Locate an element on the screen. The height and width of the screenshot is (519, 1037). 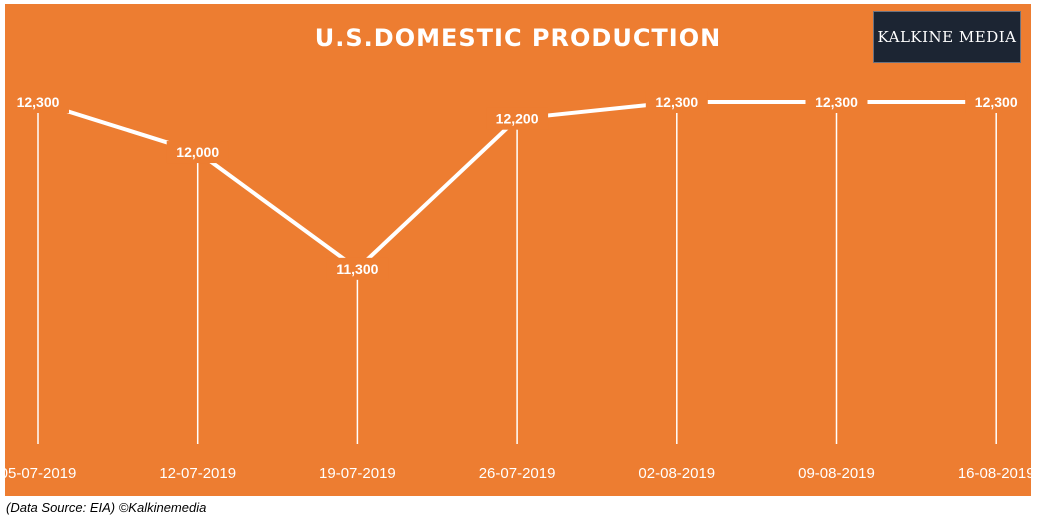
chart-title: U.S.DOMESTIC PRODUCTION is located at coordinates (518, 38).